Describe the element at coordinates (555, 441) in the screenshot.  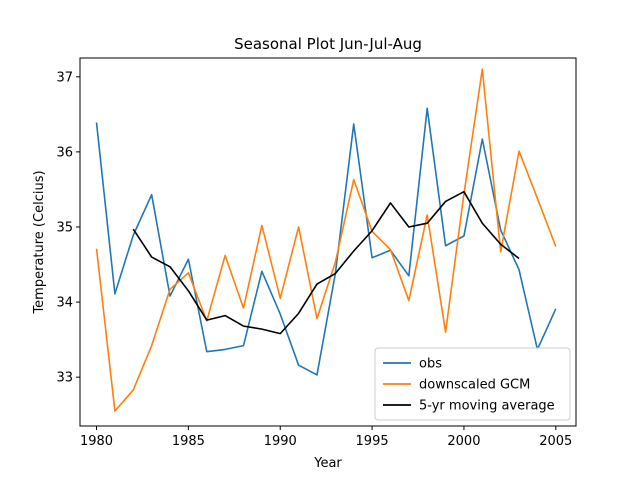
I see `x-tick-label-5: 2005` at that location.